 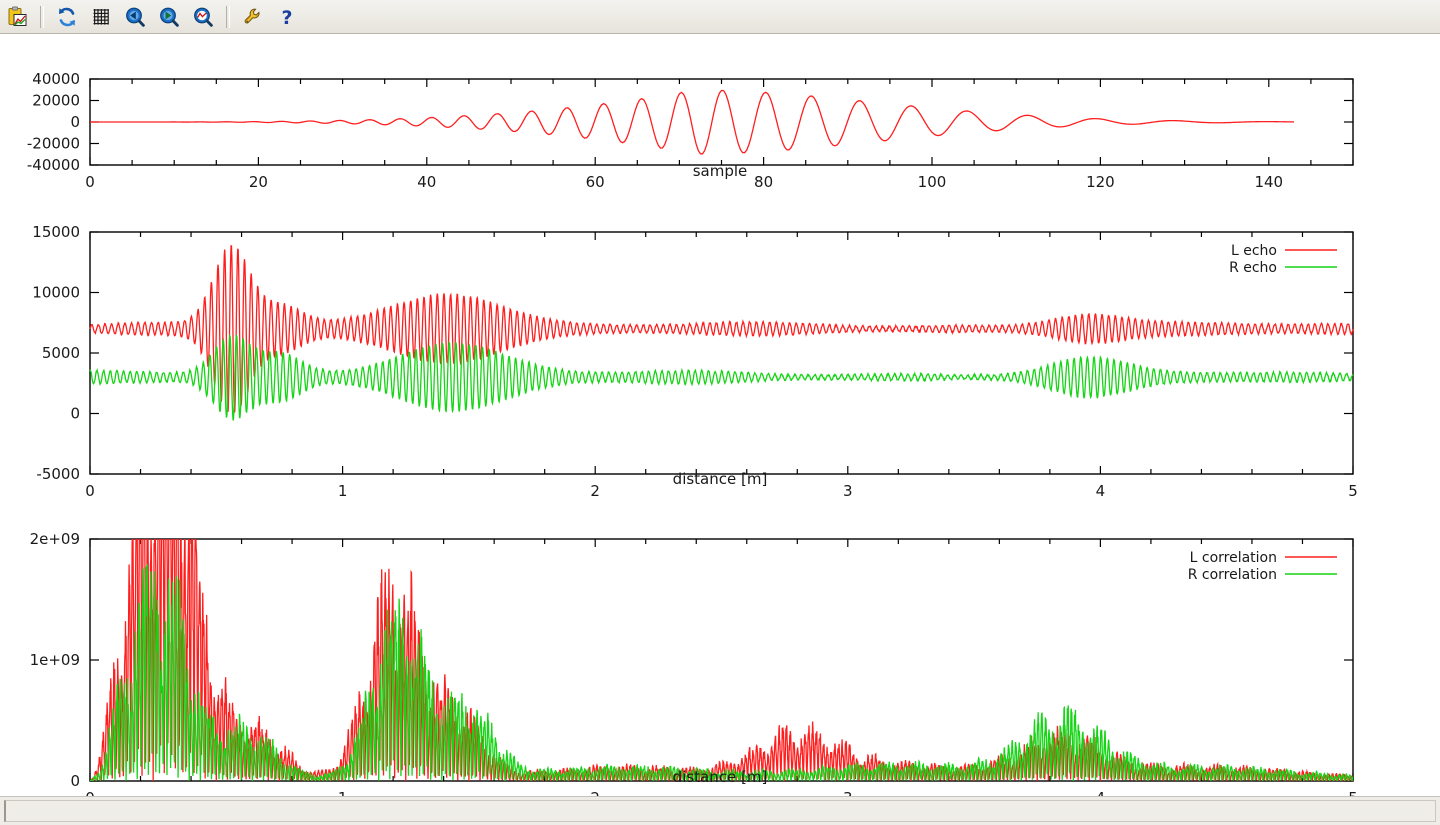 I want to click on legend-label: R echo, so click(x=1253, y=268).